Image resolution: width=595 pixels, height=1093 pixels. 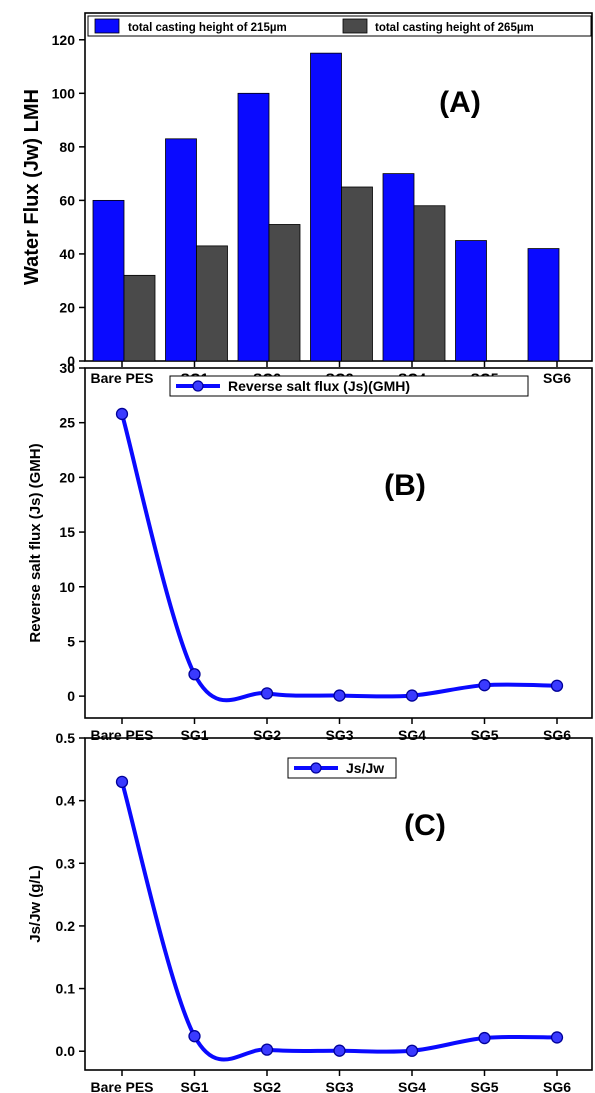 I want to click on y-tick-label: 0.0, so click(x=66, y=1051).